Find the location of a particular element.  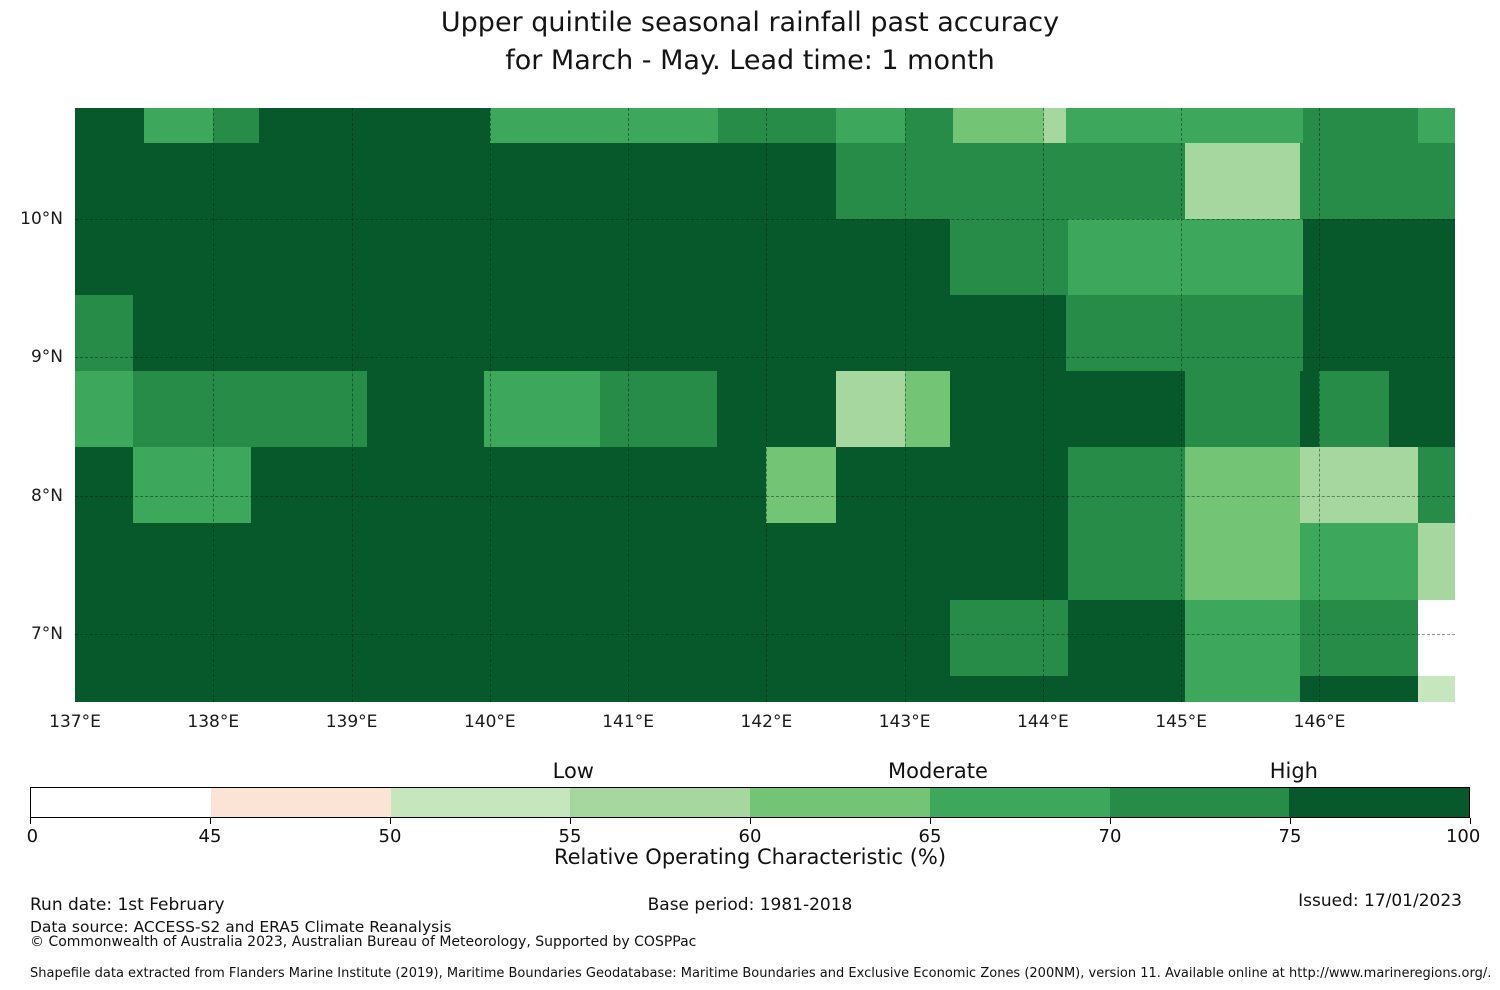

y-axis-tick-label: 8°N is located at coordinates (46, 495).